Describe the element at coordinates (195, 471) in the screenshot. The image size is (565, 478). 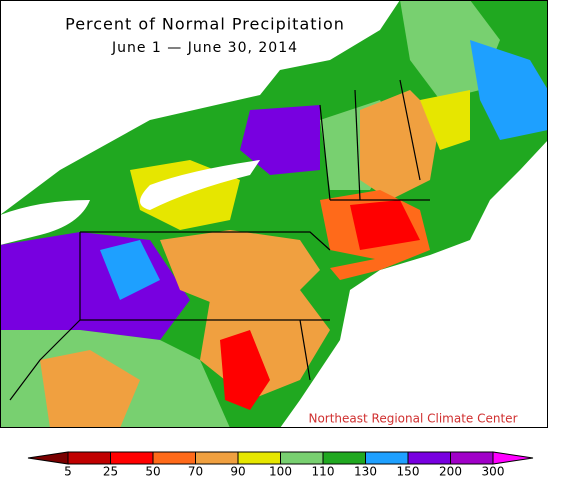
I see `legend-label: 70` at that location.